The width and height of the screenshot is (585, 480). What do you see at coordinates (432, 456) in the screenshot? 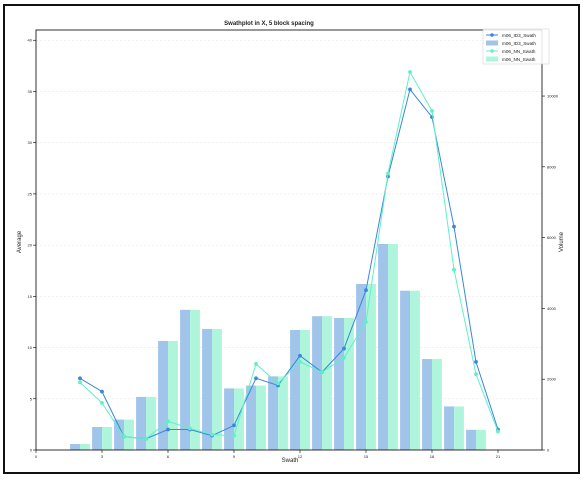
I see `x-tick-label: 18` at bounding box center [432, 456].